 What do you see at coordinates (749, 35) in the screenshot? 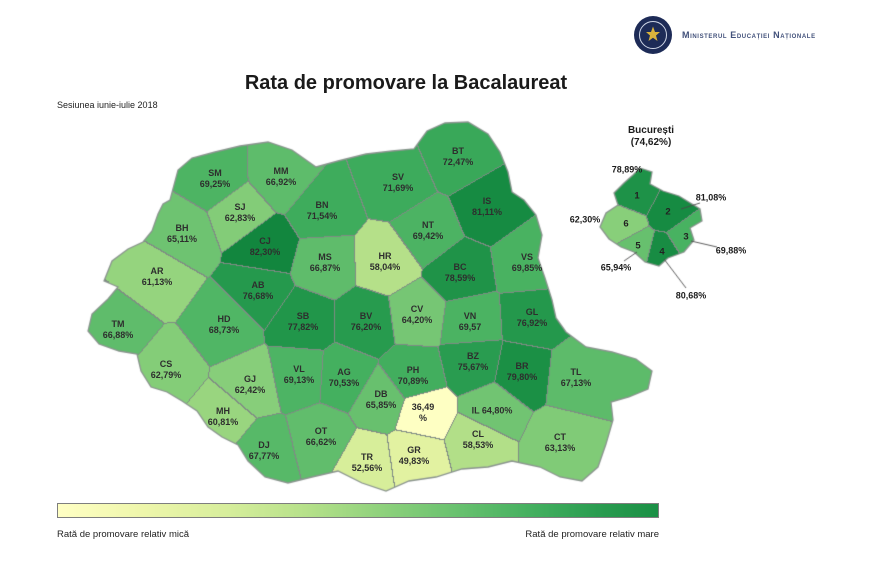
I see `ministry-name: Ministerul Educației Naționale` at bounding box center [749, 35].